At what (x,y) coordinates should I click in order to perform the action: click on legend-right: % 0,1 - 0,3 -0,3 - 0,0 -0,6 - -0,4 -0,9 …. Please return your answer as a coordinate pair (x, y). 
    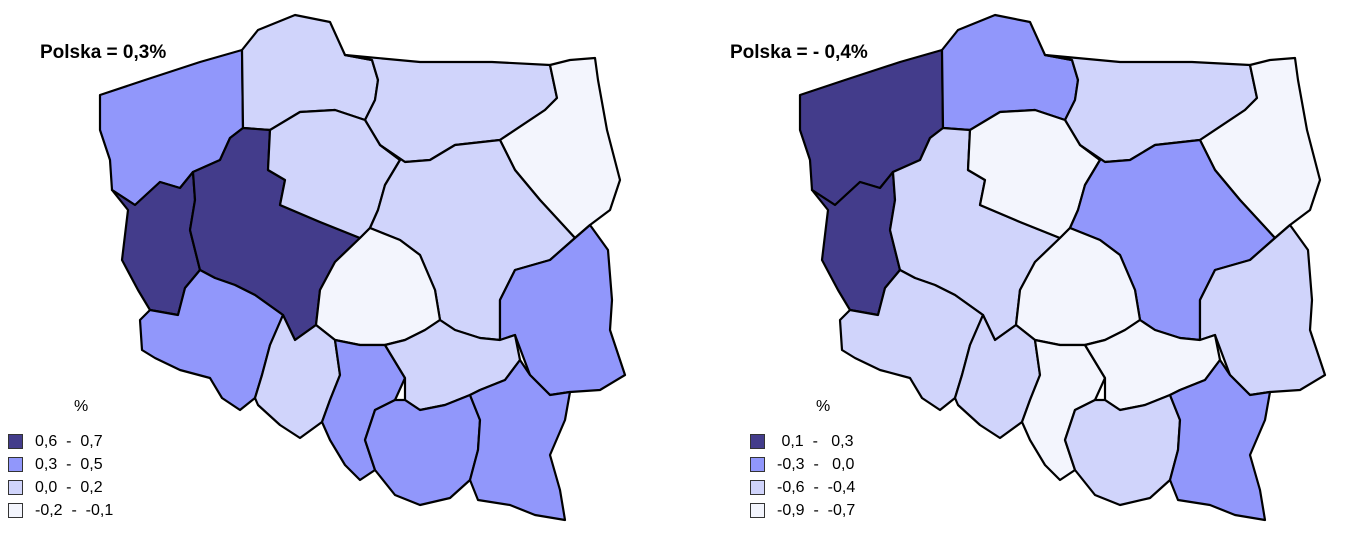
    Looking at the image, I should click on (802, 460).